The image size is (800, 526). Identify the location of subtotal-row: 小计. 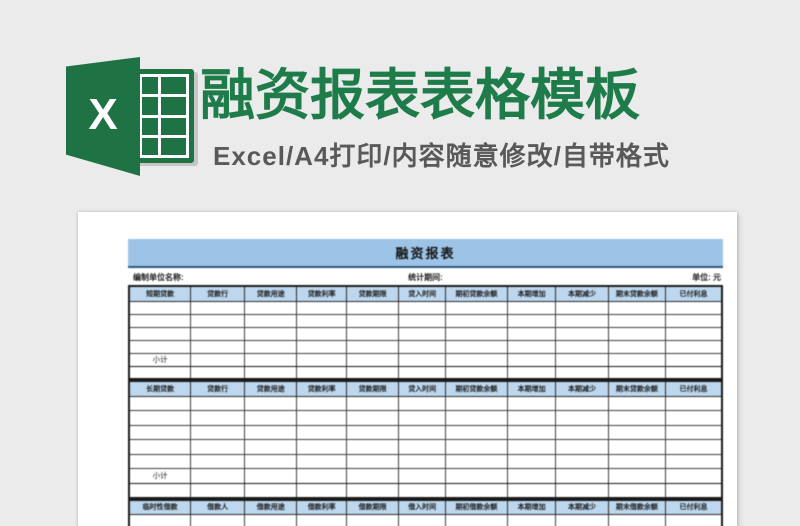
(425, 476).